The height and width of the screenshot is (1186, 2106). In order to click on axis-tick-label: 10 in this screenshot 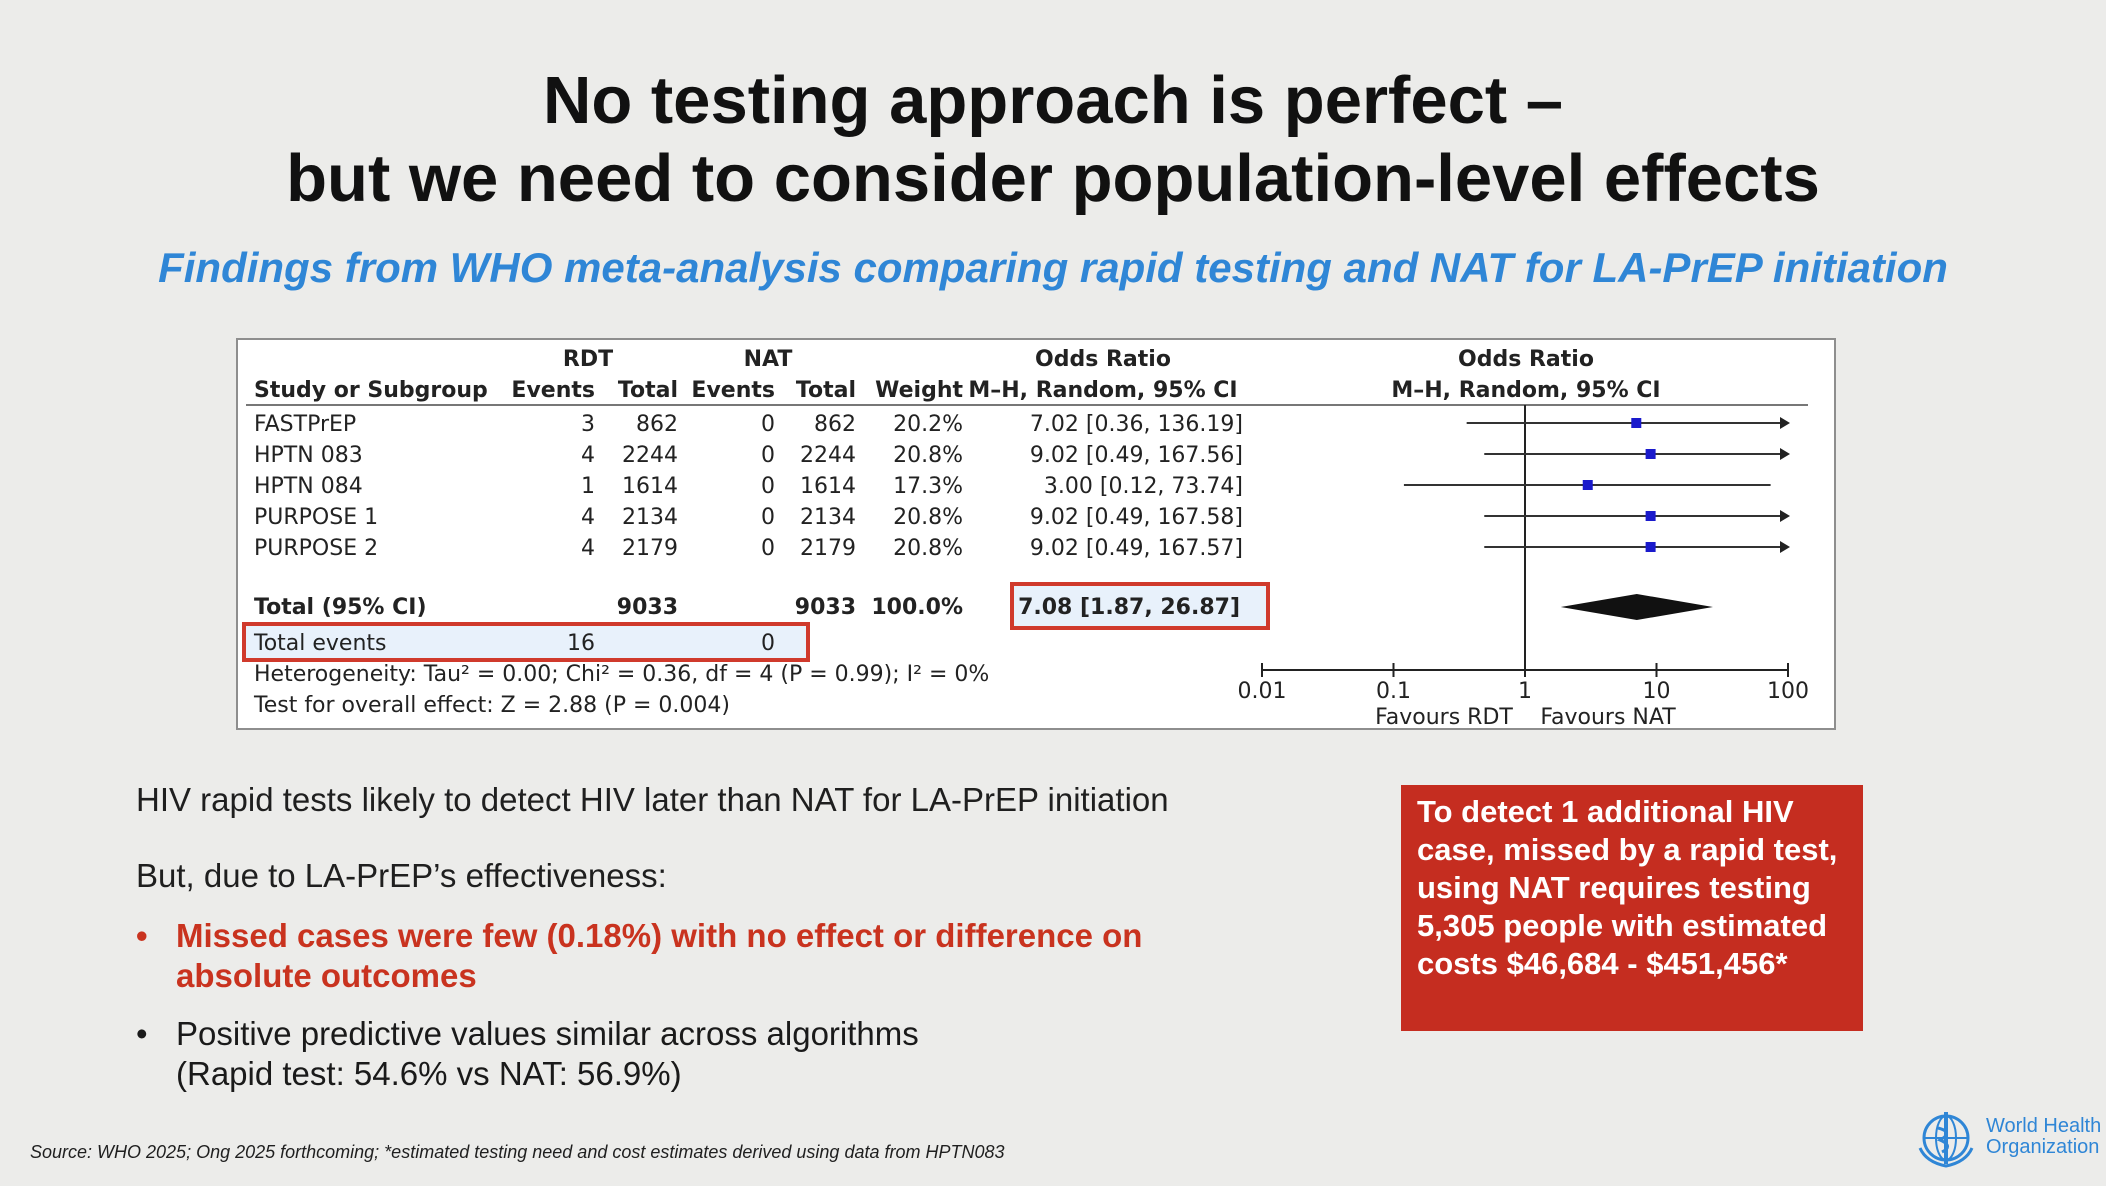, I will do `click(1657, 691)`.